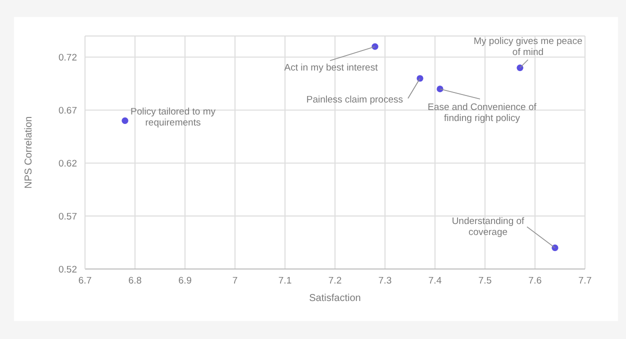 Image resolution: width=626 pixels, height=339 pixels. What do you see at coordinates (173, 117) in the screenshot?
I see `annotation: Policy tailored to my requirements` at bounding box center [173, 117].